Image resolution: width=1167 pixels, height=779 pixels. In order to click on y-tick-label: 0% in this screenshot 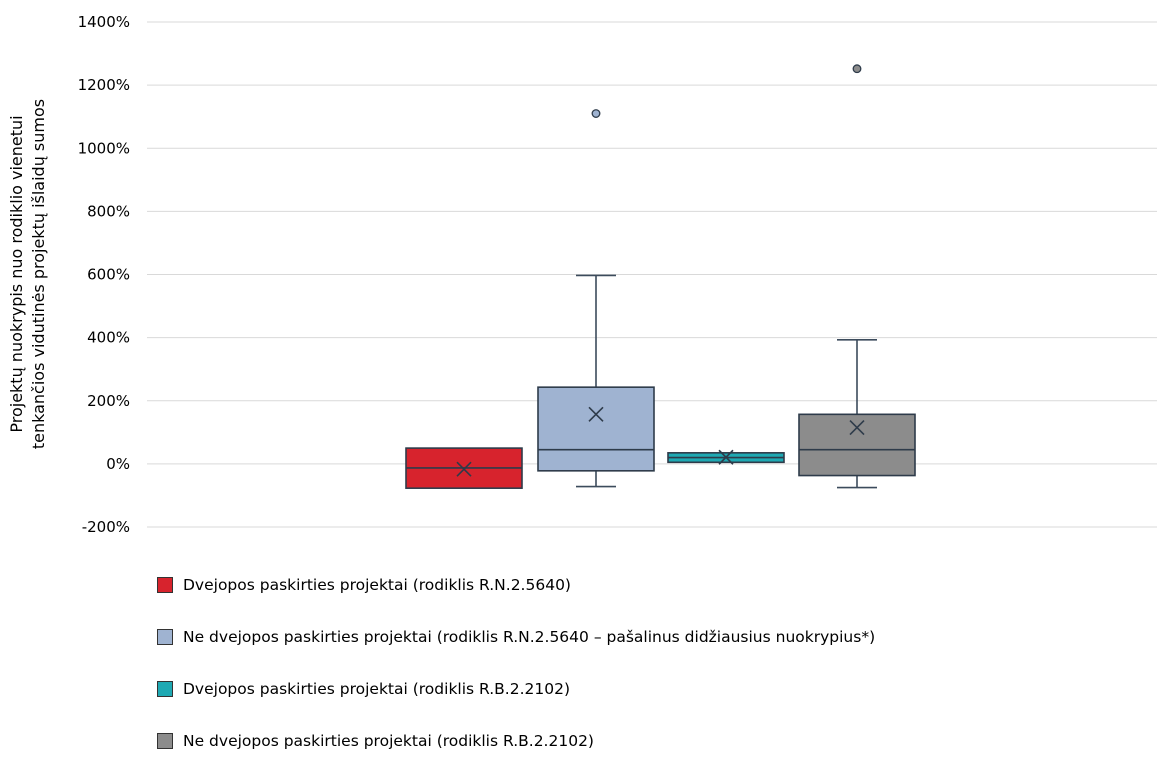, I will do `click(118, 464)`.